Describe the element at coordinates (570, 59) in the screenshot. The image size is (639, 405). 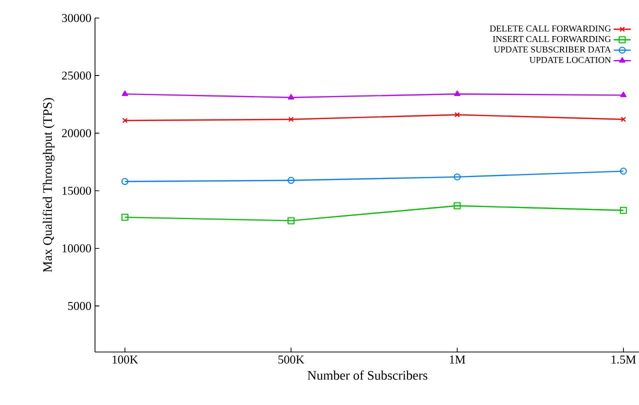
I see `legend-label: UPDATE LOCATION` at that location.